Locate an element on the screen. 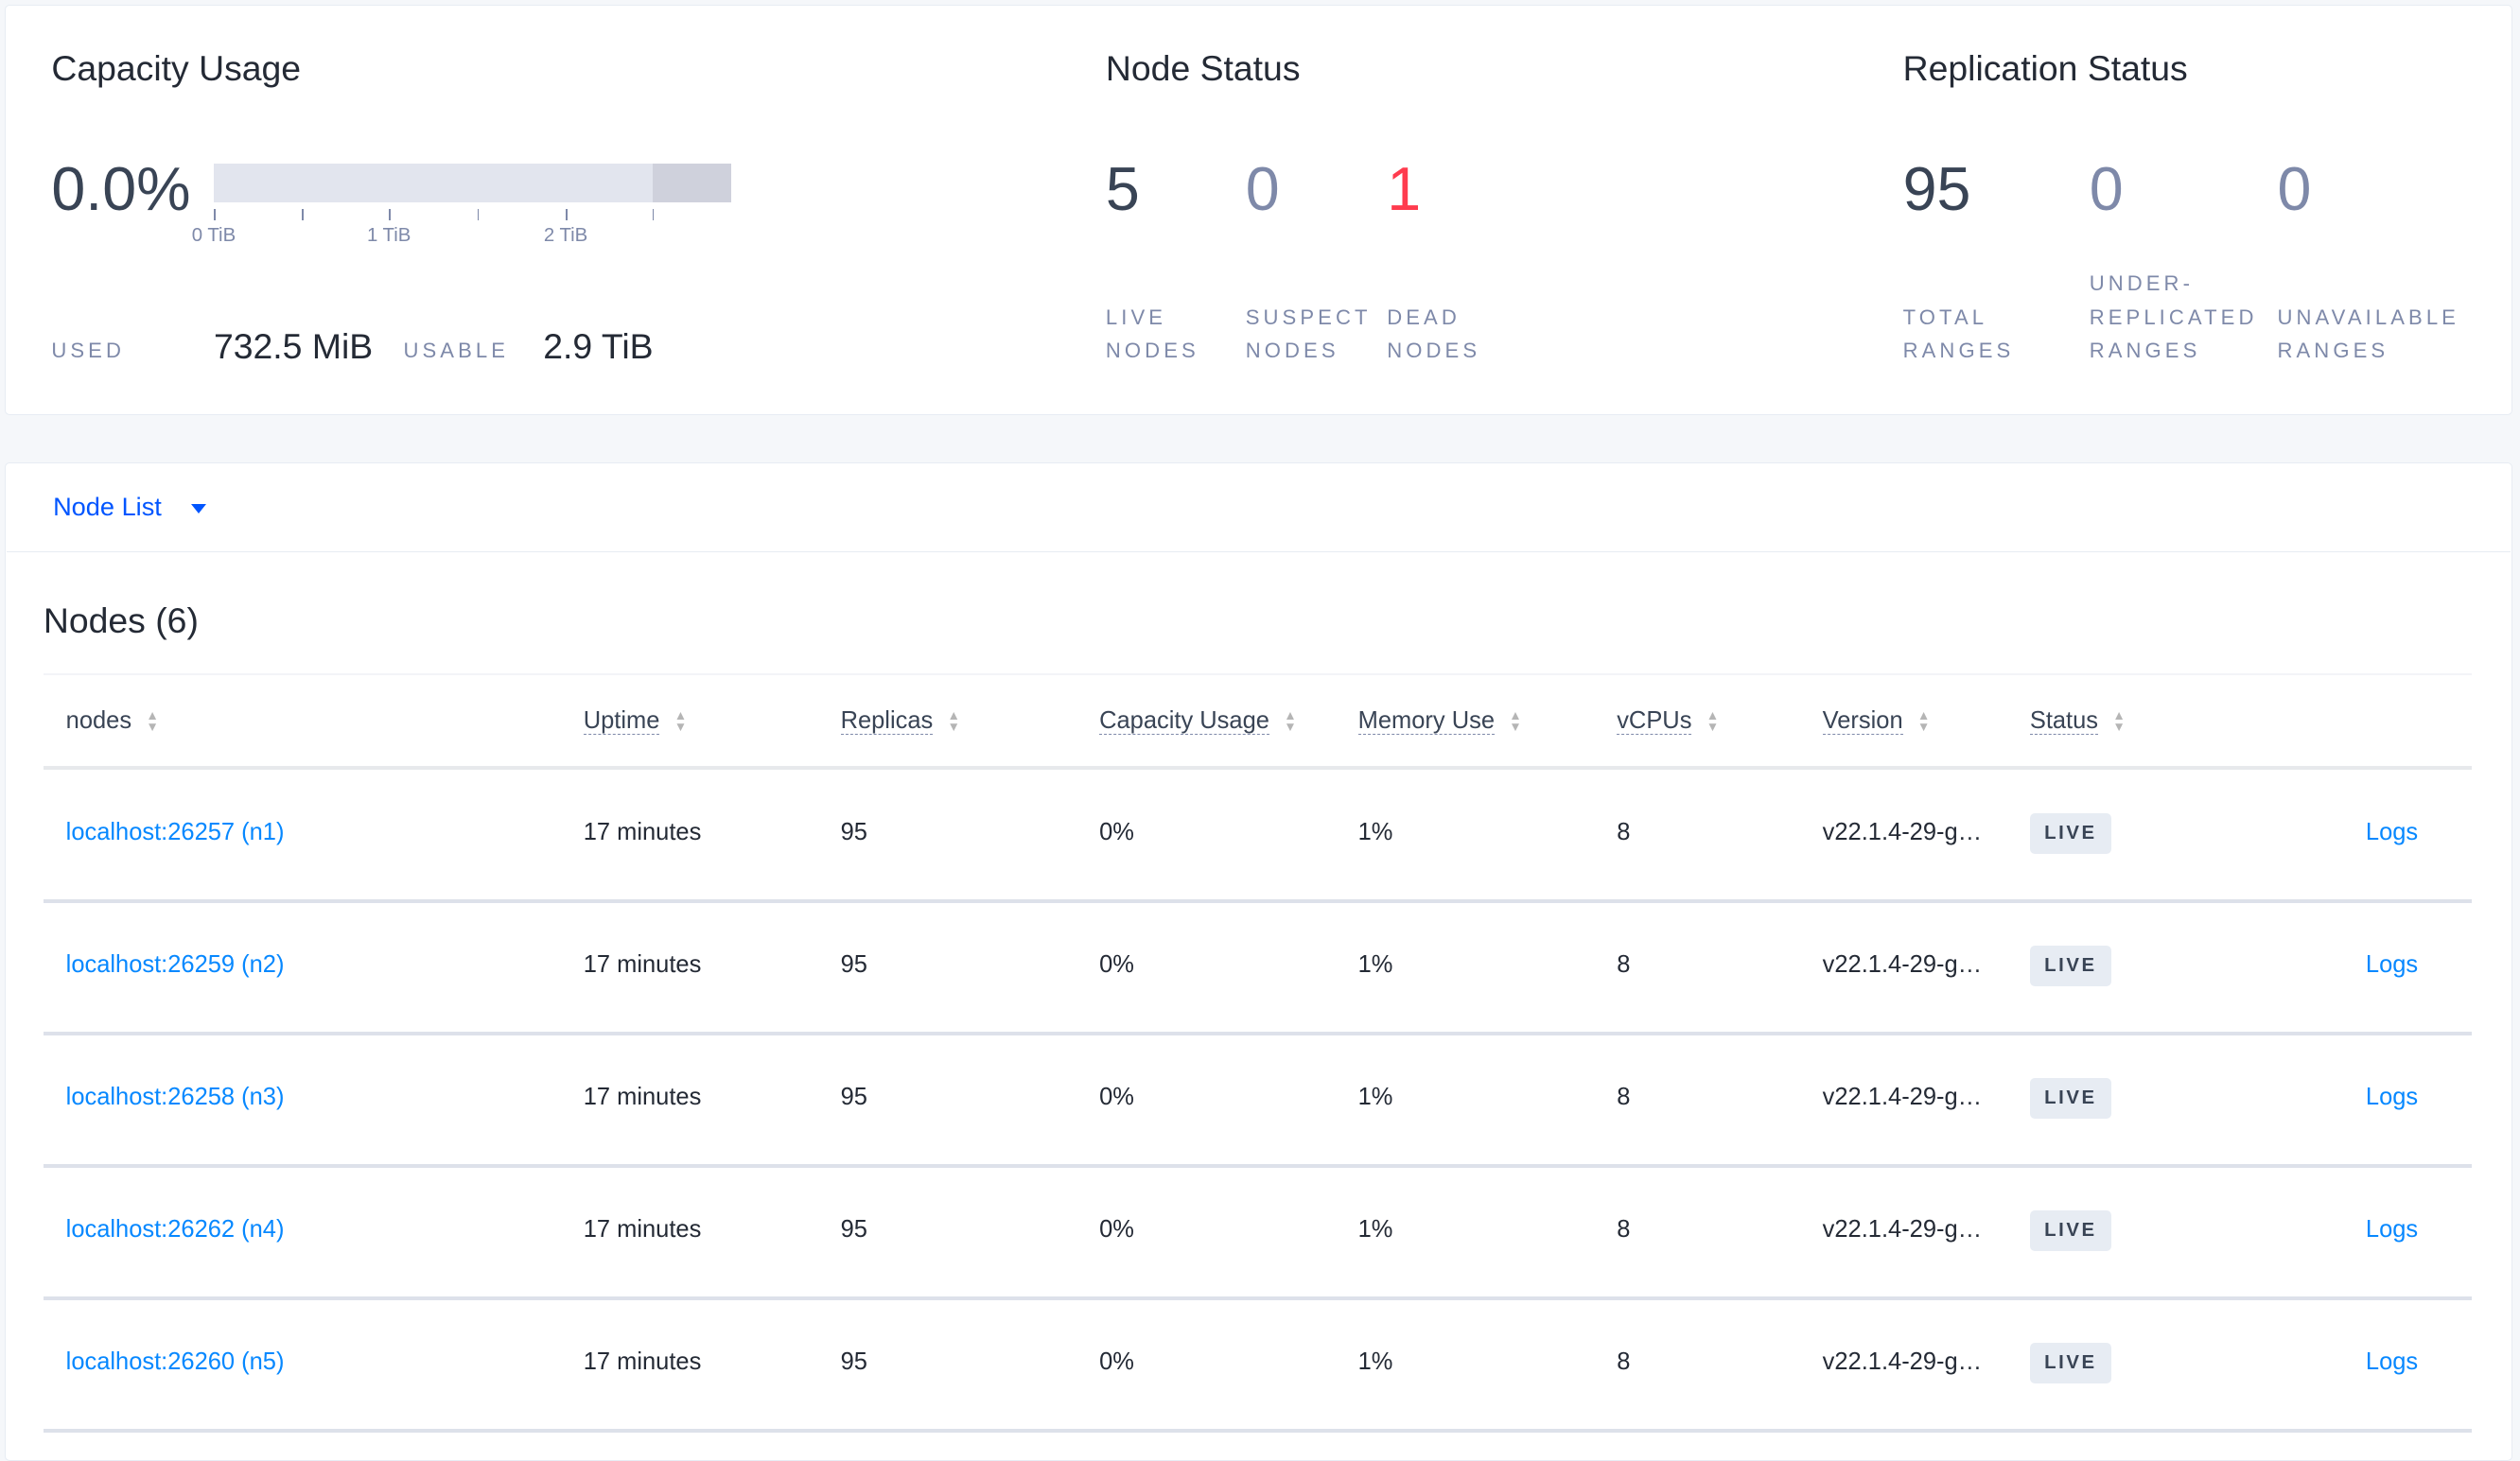 The width and height of the screenshot is (2520, 1461). node-list-dropdown: Node List is located at coordinates (130, 507).